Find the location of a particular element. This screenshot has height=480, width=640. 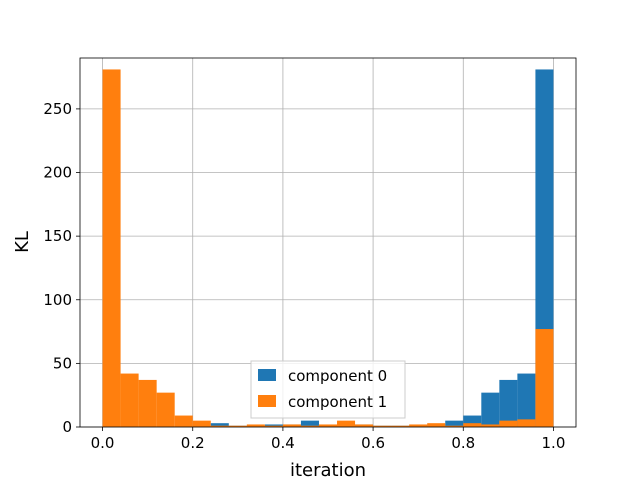

legend-box is located at coordinates (328, 389).